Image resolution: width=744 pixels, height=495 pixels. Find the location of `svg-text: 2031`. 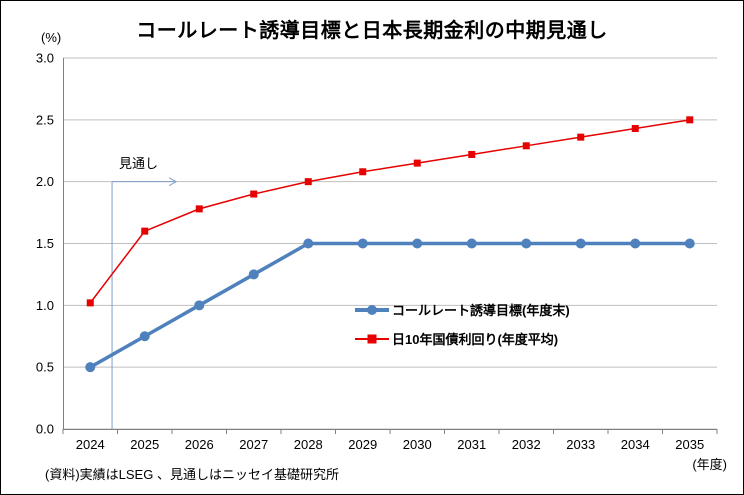

svg-text: 2031 is located at coordinates (471, 444).